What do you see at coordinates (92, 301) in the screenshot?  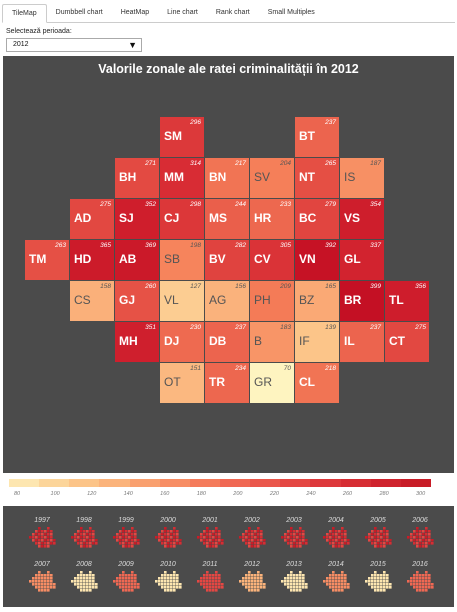 I see `tile-cs: CS 158` at bounding box center [92, 301].